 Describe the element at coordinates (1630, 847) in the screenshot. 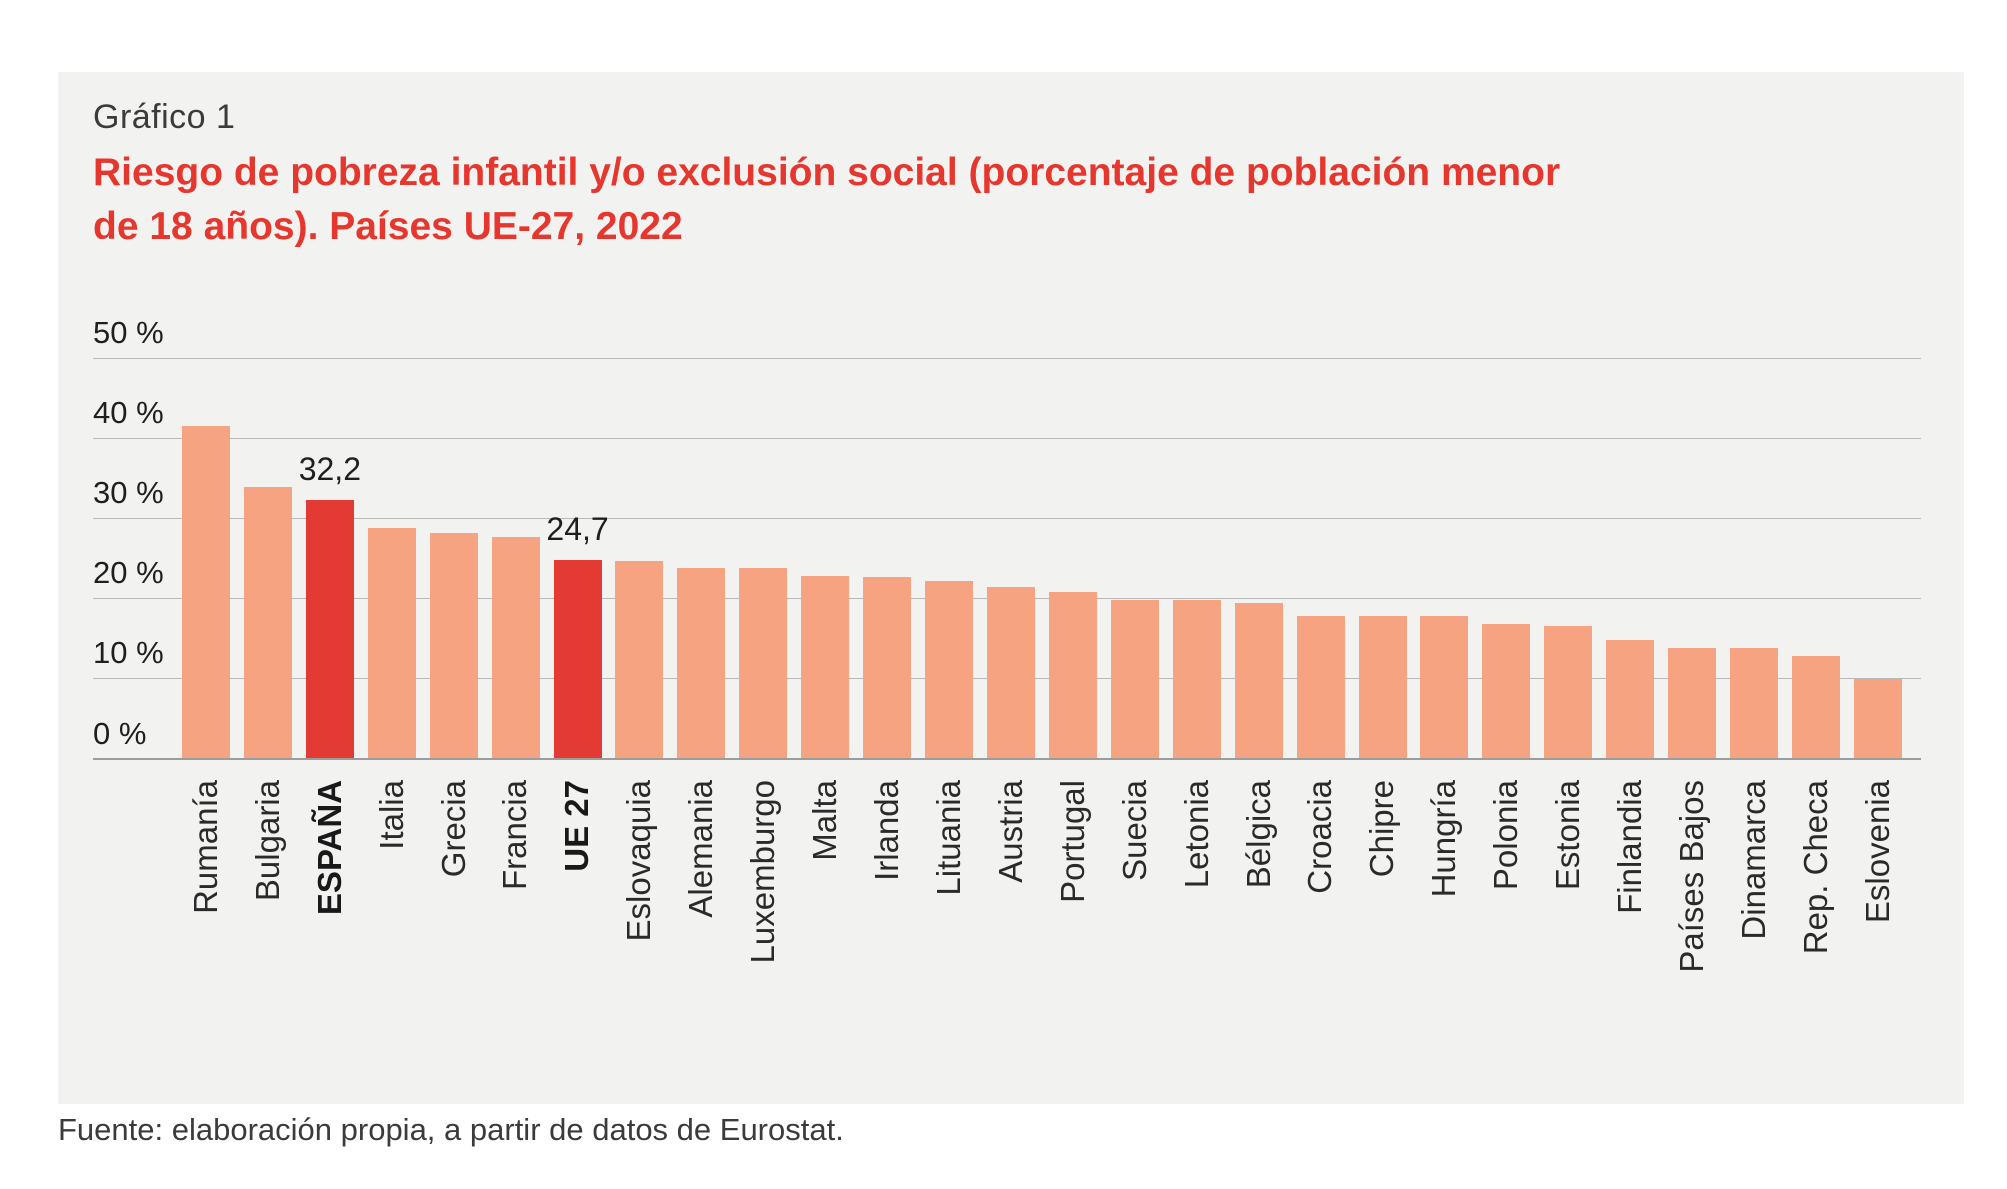

I see `x-tick-label-text: Finlandia` at that location.